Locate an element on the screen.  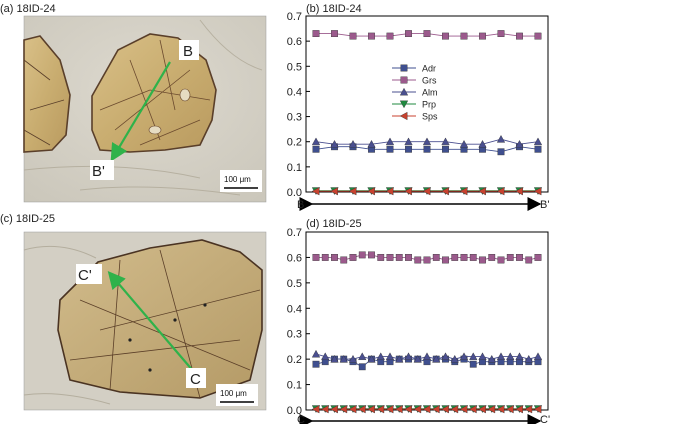
legend-marker-prp is located at coordinates (404, 104).